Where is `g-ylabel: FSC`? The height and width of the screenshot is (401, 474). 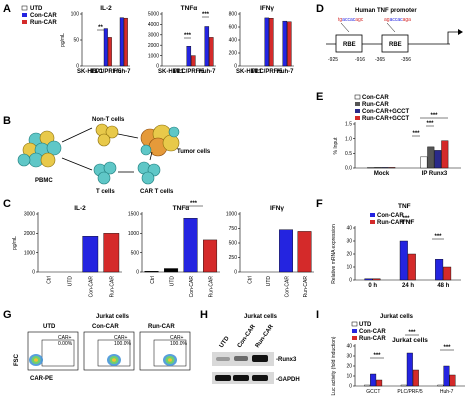
g-ylabel: FSC is located at coordinates (17, 359).